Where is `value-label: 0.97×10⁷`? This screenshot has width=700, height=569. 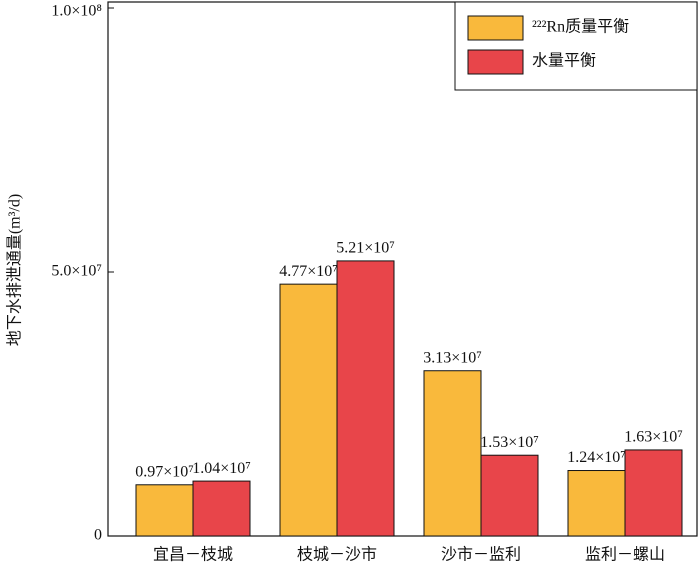 value-label: 0.97×10⁷ is located at coordinates (164, 471).